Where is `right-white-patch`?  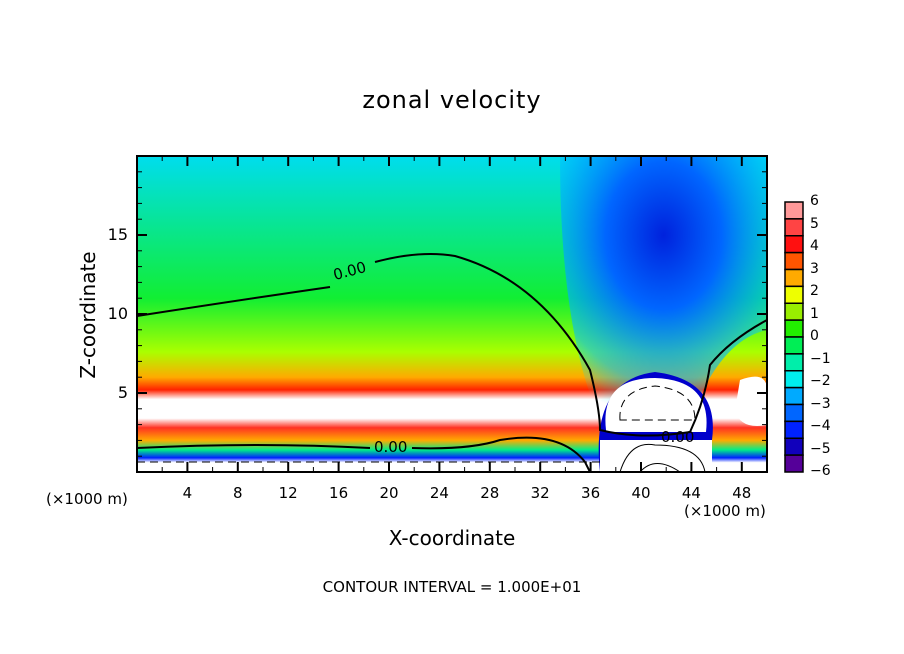 right-white-patch is located at coordinates (751, 401).